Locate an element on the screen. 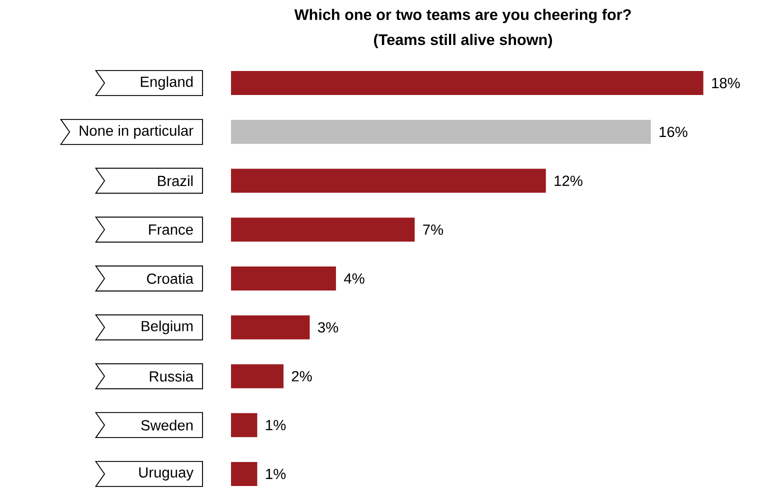  data-label: 18% is located at coordinates (726, 83).